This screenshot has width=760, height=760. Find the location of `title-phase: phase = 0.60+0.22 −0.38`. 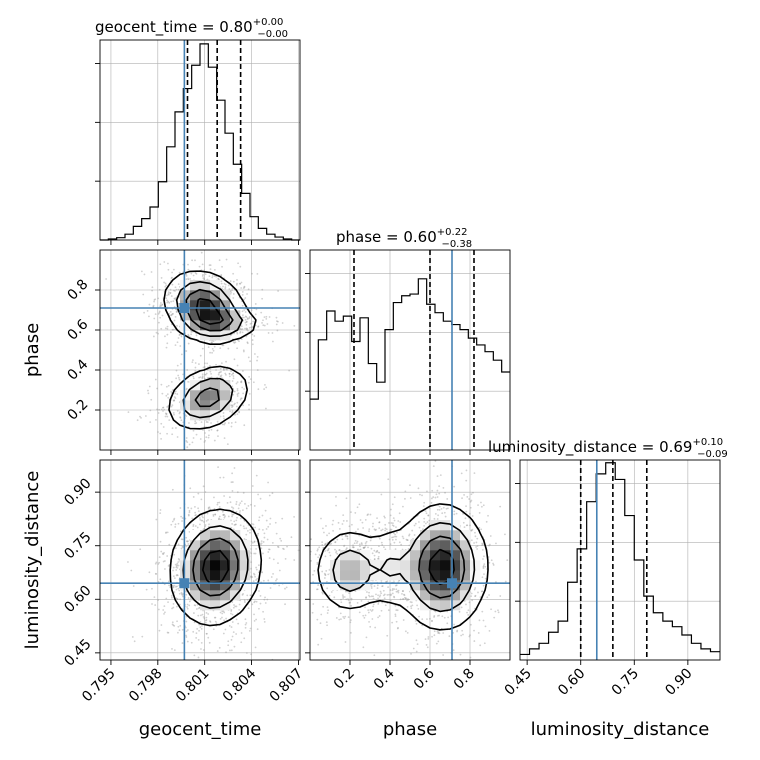

title-phase: phase = 0.60+0.22 −0.38 is located at coordinates (404, 238).